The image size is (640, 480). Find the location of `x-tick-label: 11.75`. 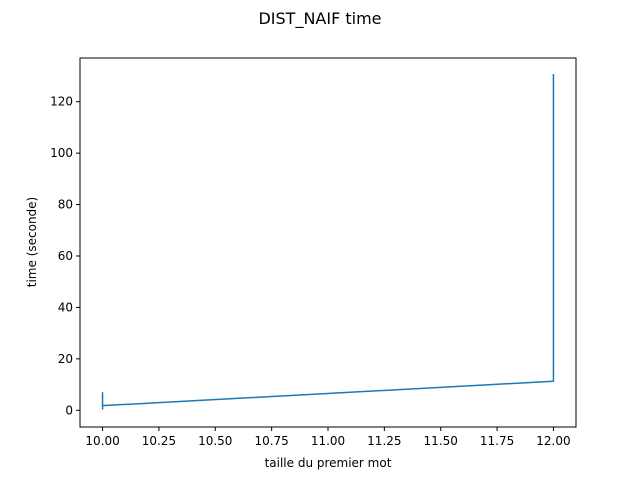

x-tick-label: 11.75 is located at coordinates (497, 441).